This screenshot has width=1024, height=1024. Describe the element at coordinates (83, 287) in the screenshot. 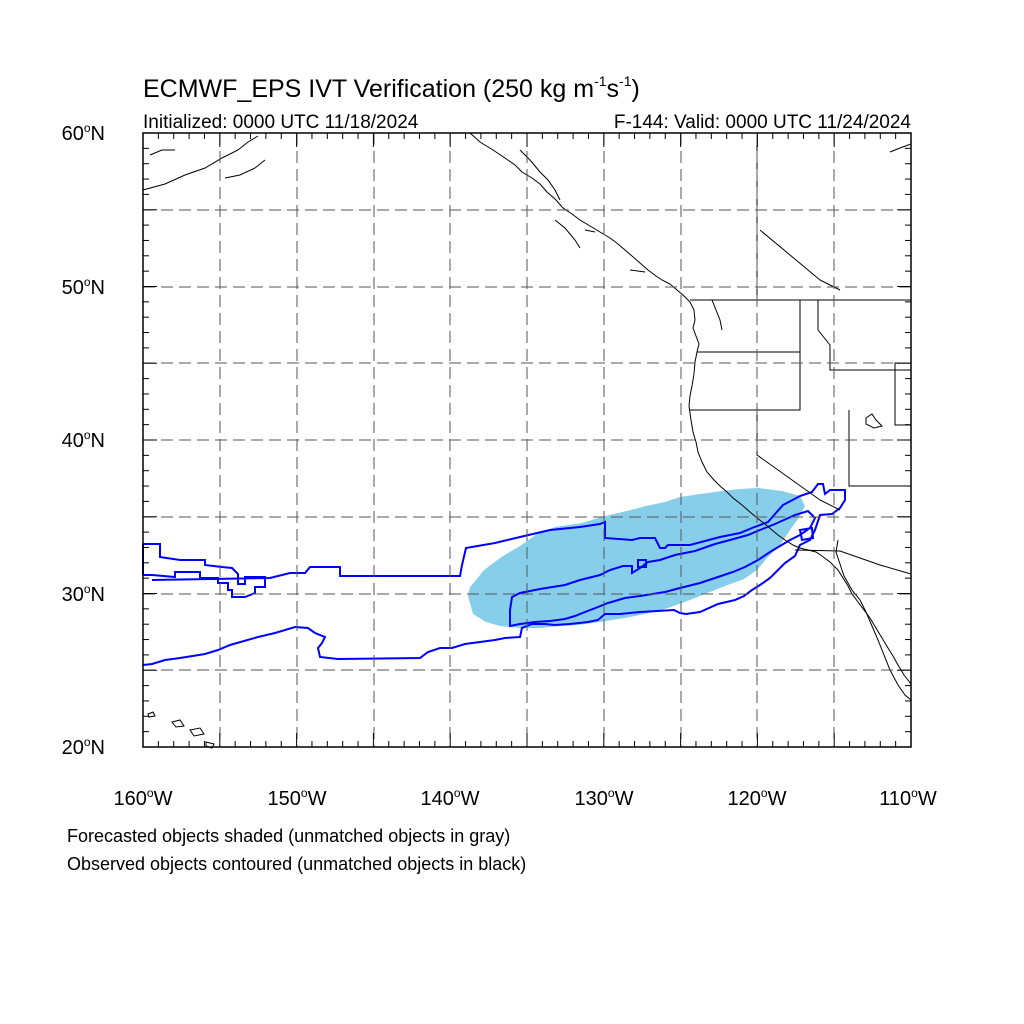

I see `lat-label-50: 50oN` at that location.